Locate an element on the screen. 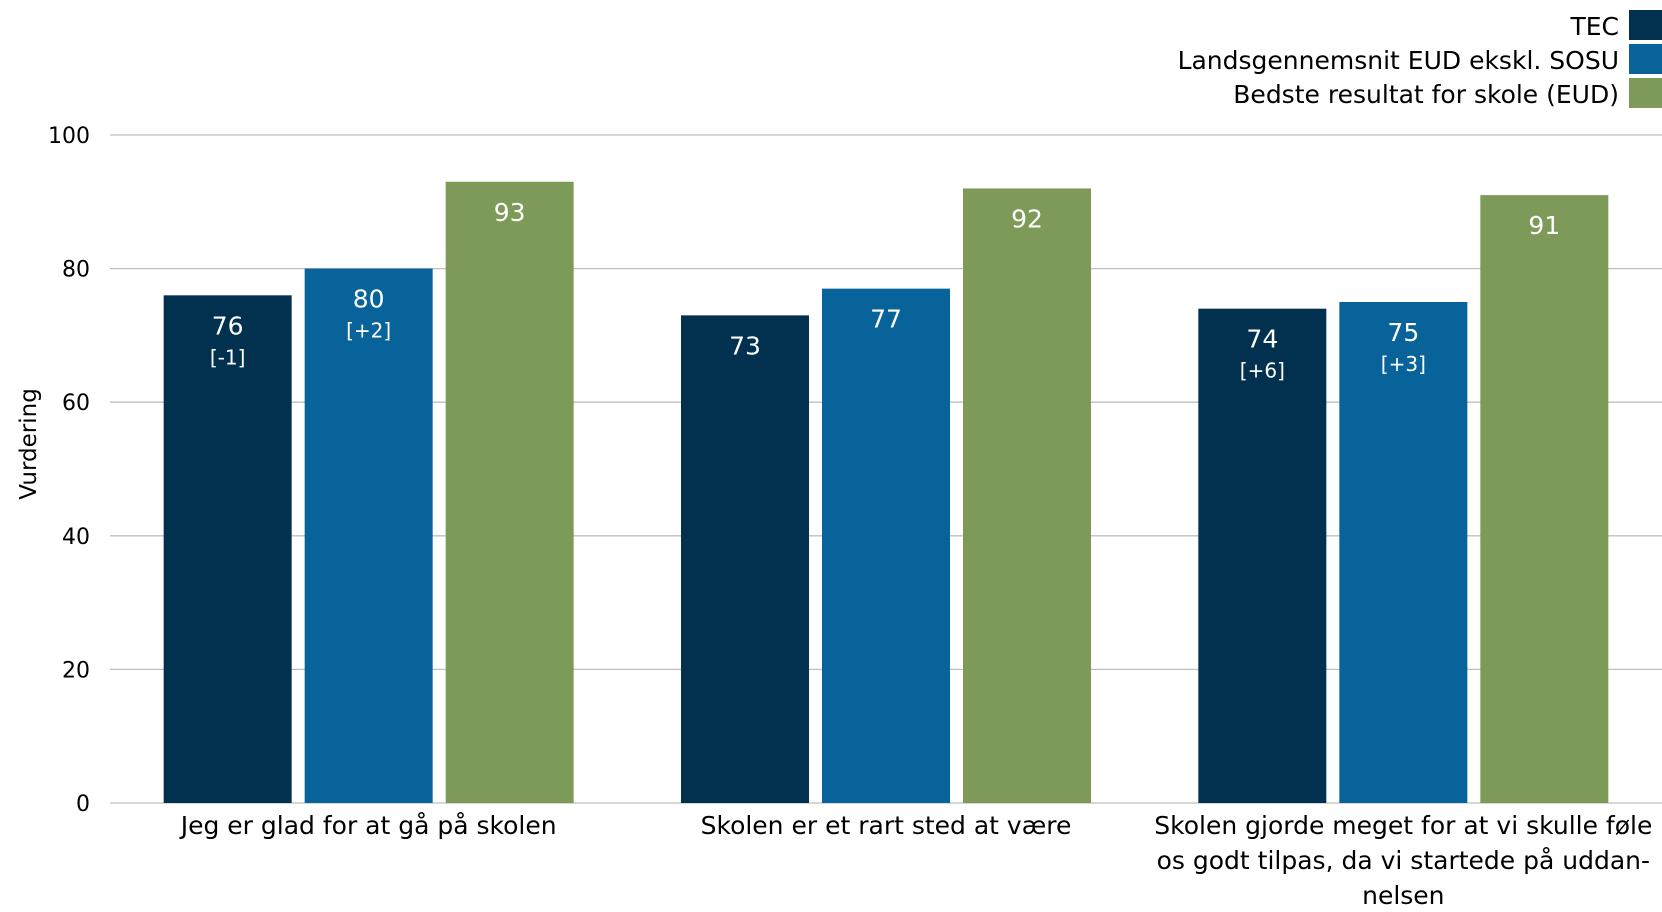 The height and width of the screenshot is (912, 1662). bar-delta-label: [+2] is located at coordinates (368, 331).